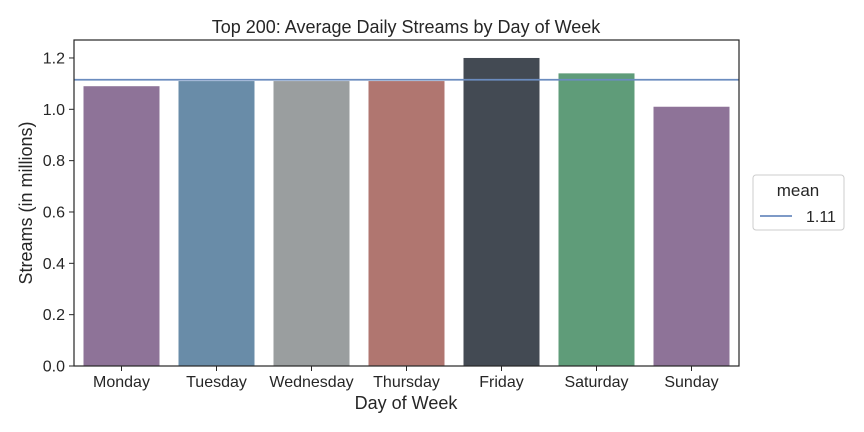 Image resolution: width=864 pixels, height=432 pixels. Describe the element at coordinates (596, 219) in the screenshot. I see `bar-saturday` at that location.